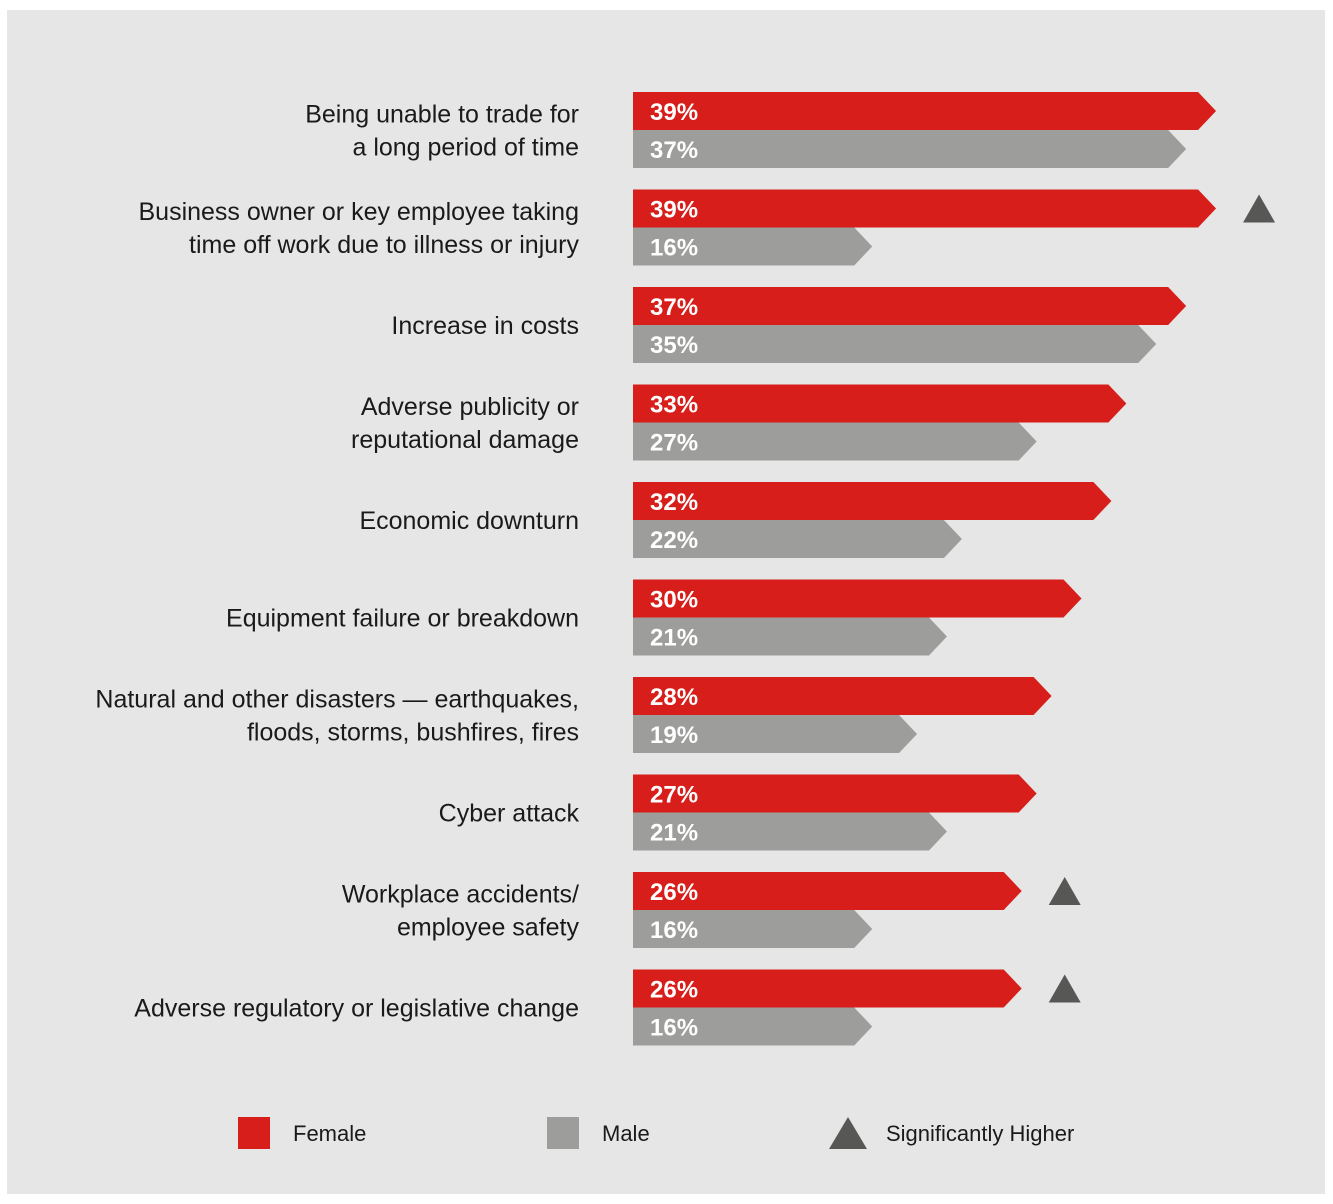 This screenshot has width=1333, height=1204. I want to click on category-label: Economic downturn, so click(469, 521).